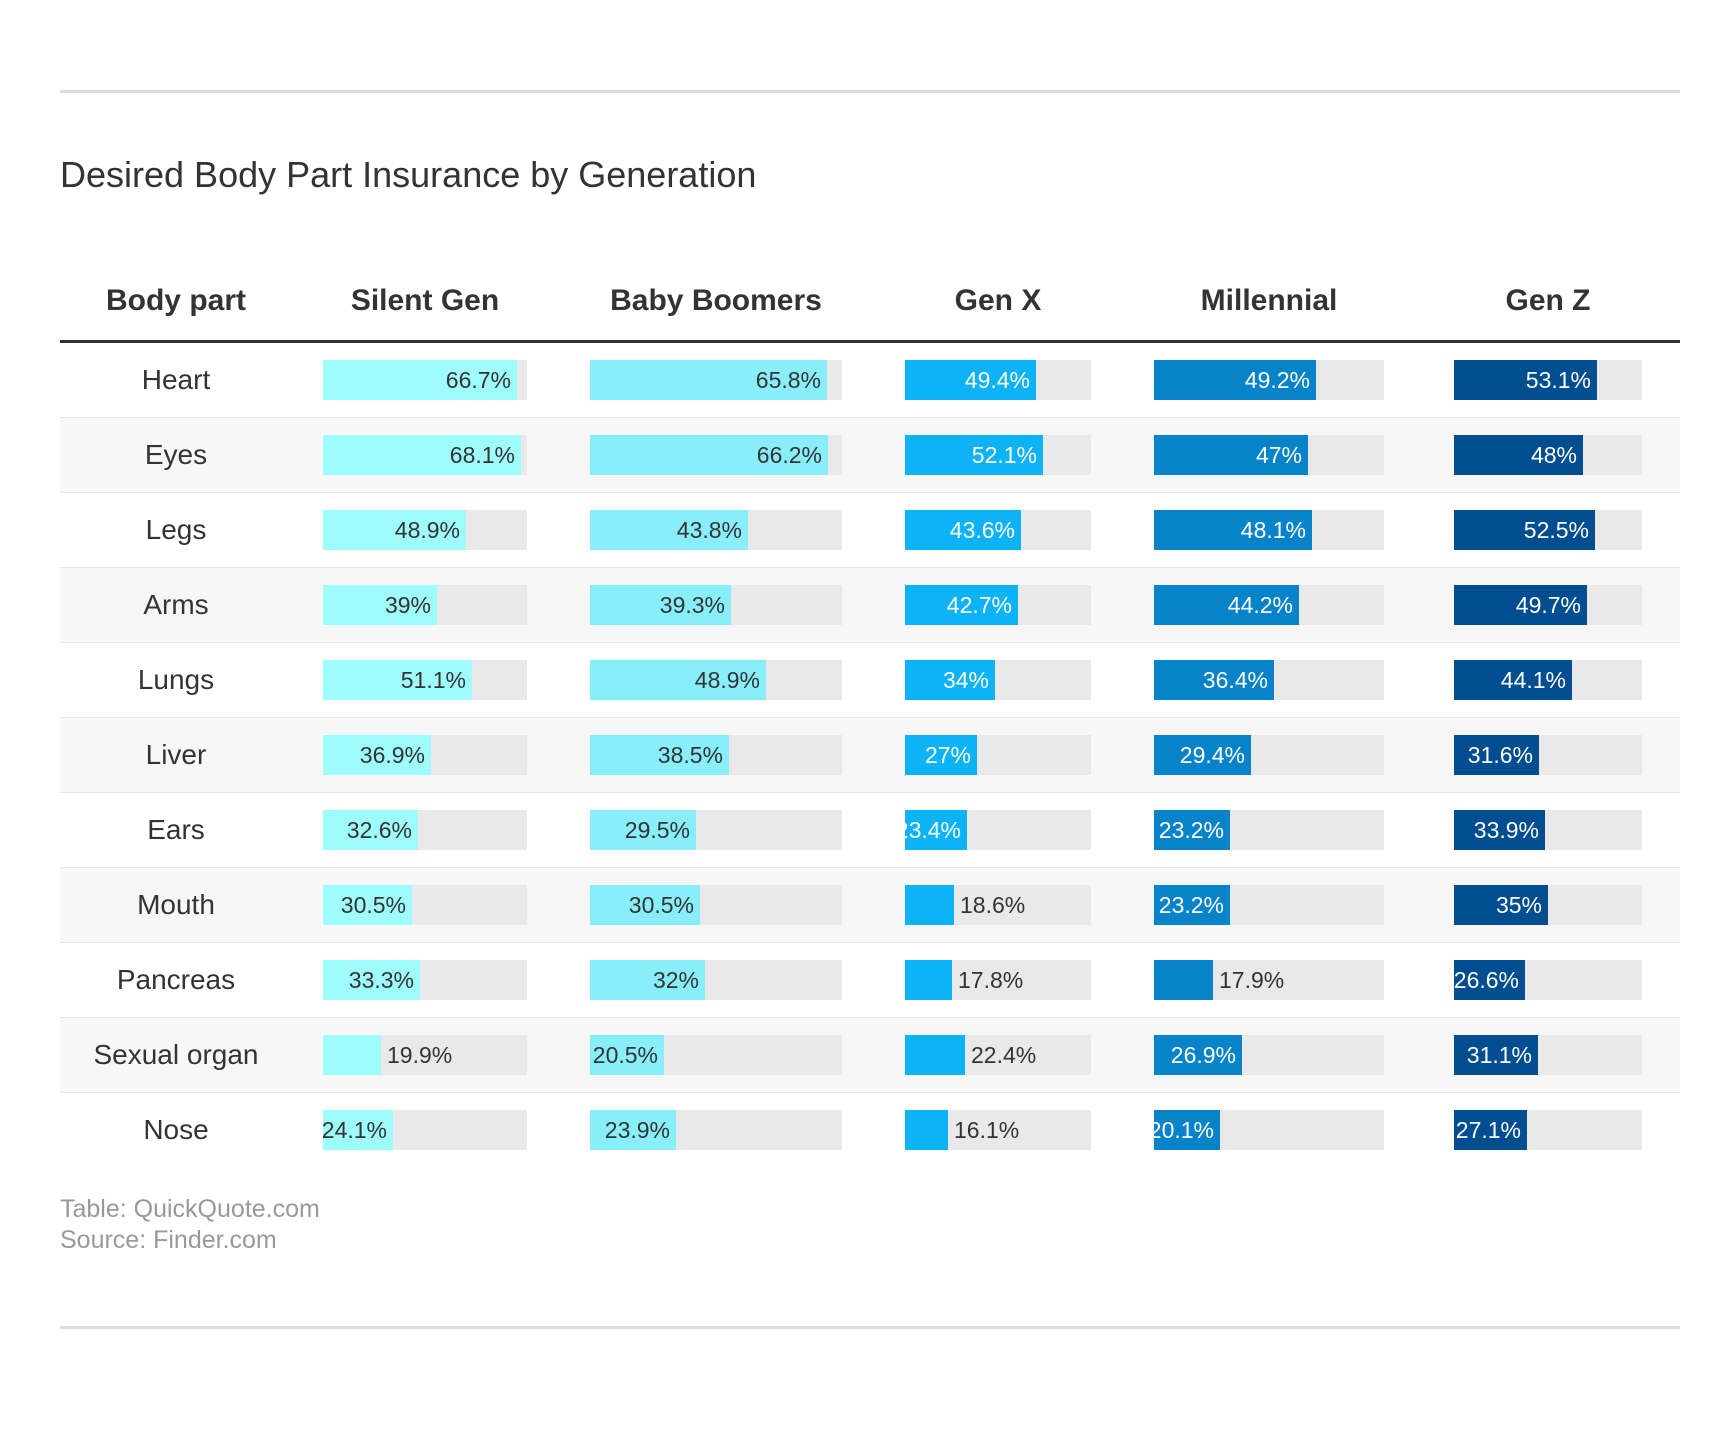 The width and height of the screenshot is (1736, 1434). What do you see at coordinates (716, 980) in the screenshot?
I see `cell-baby-boomers: 32%` at bounding box center [716, 980].